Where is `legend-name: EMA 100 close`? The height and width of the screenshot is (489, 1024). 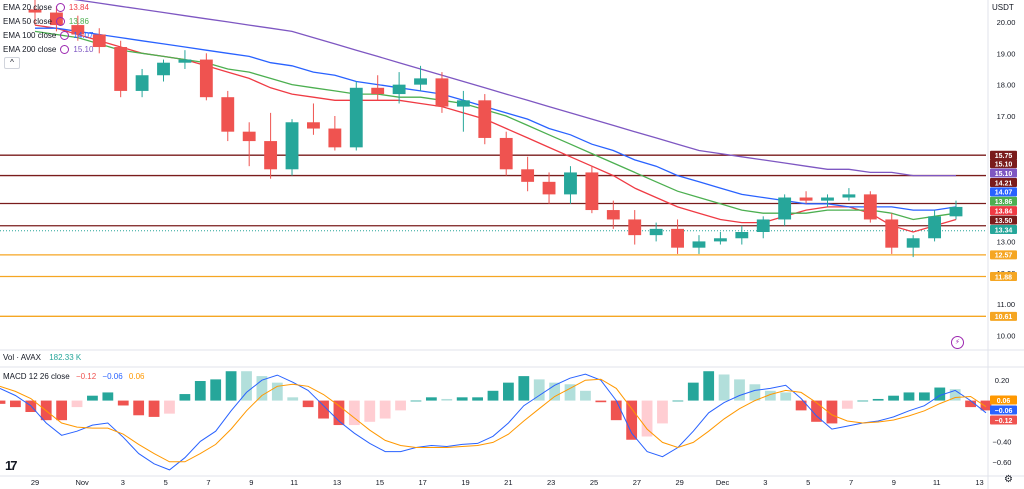 legend-name: EMA 100 close is located at coordinates (30, 35).